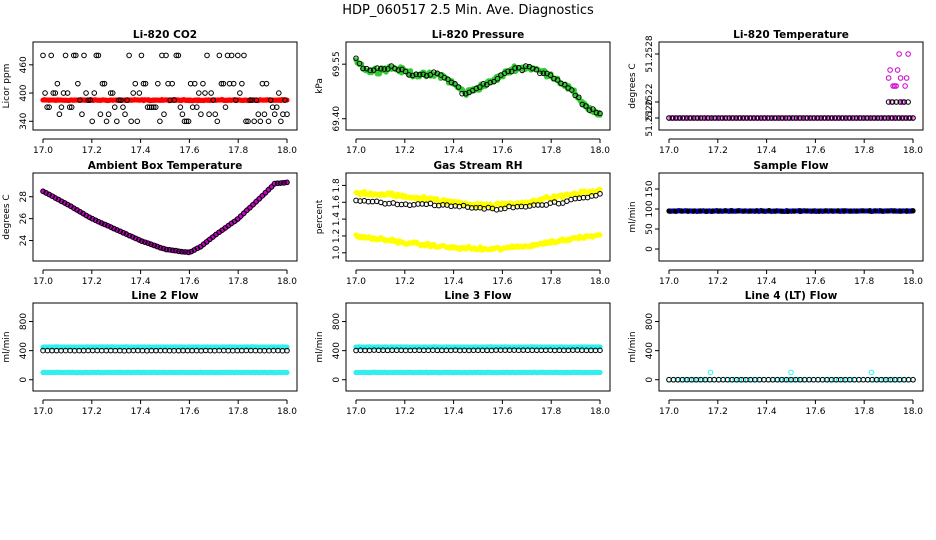 The width and height of the screenshot is (936, 540). Describe the element at coordinates (337, 219) in the screenshot. I see `y-tick-label: 1.4` at that location.